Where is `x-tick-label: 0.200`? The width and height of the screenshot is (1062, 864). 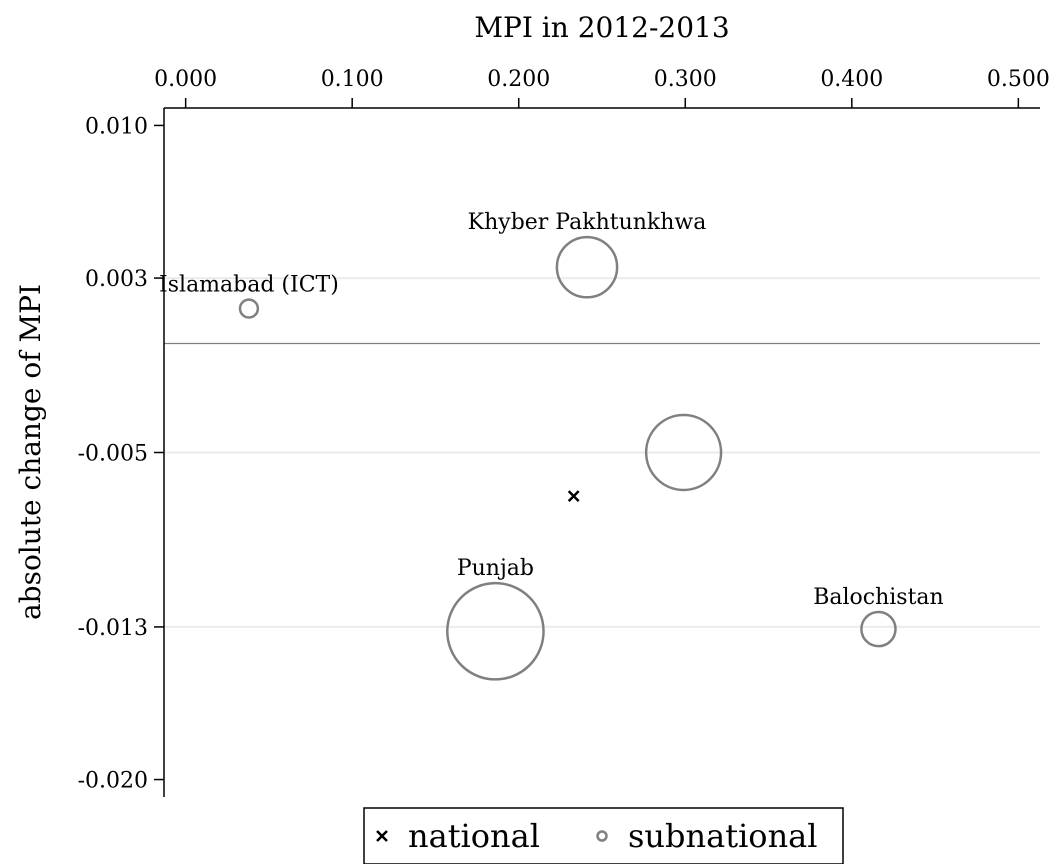
x-tick-label: 0.200 is located at coordinates (518, 79).